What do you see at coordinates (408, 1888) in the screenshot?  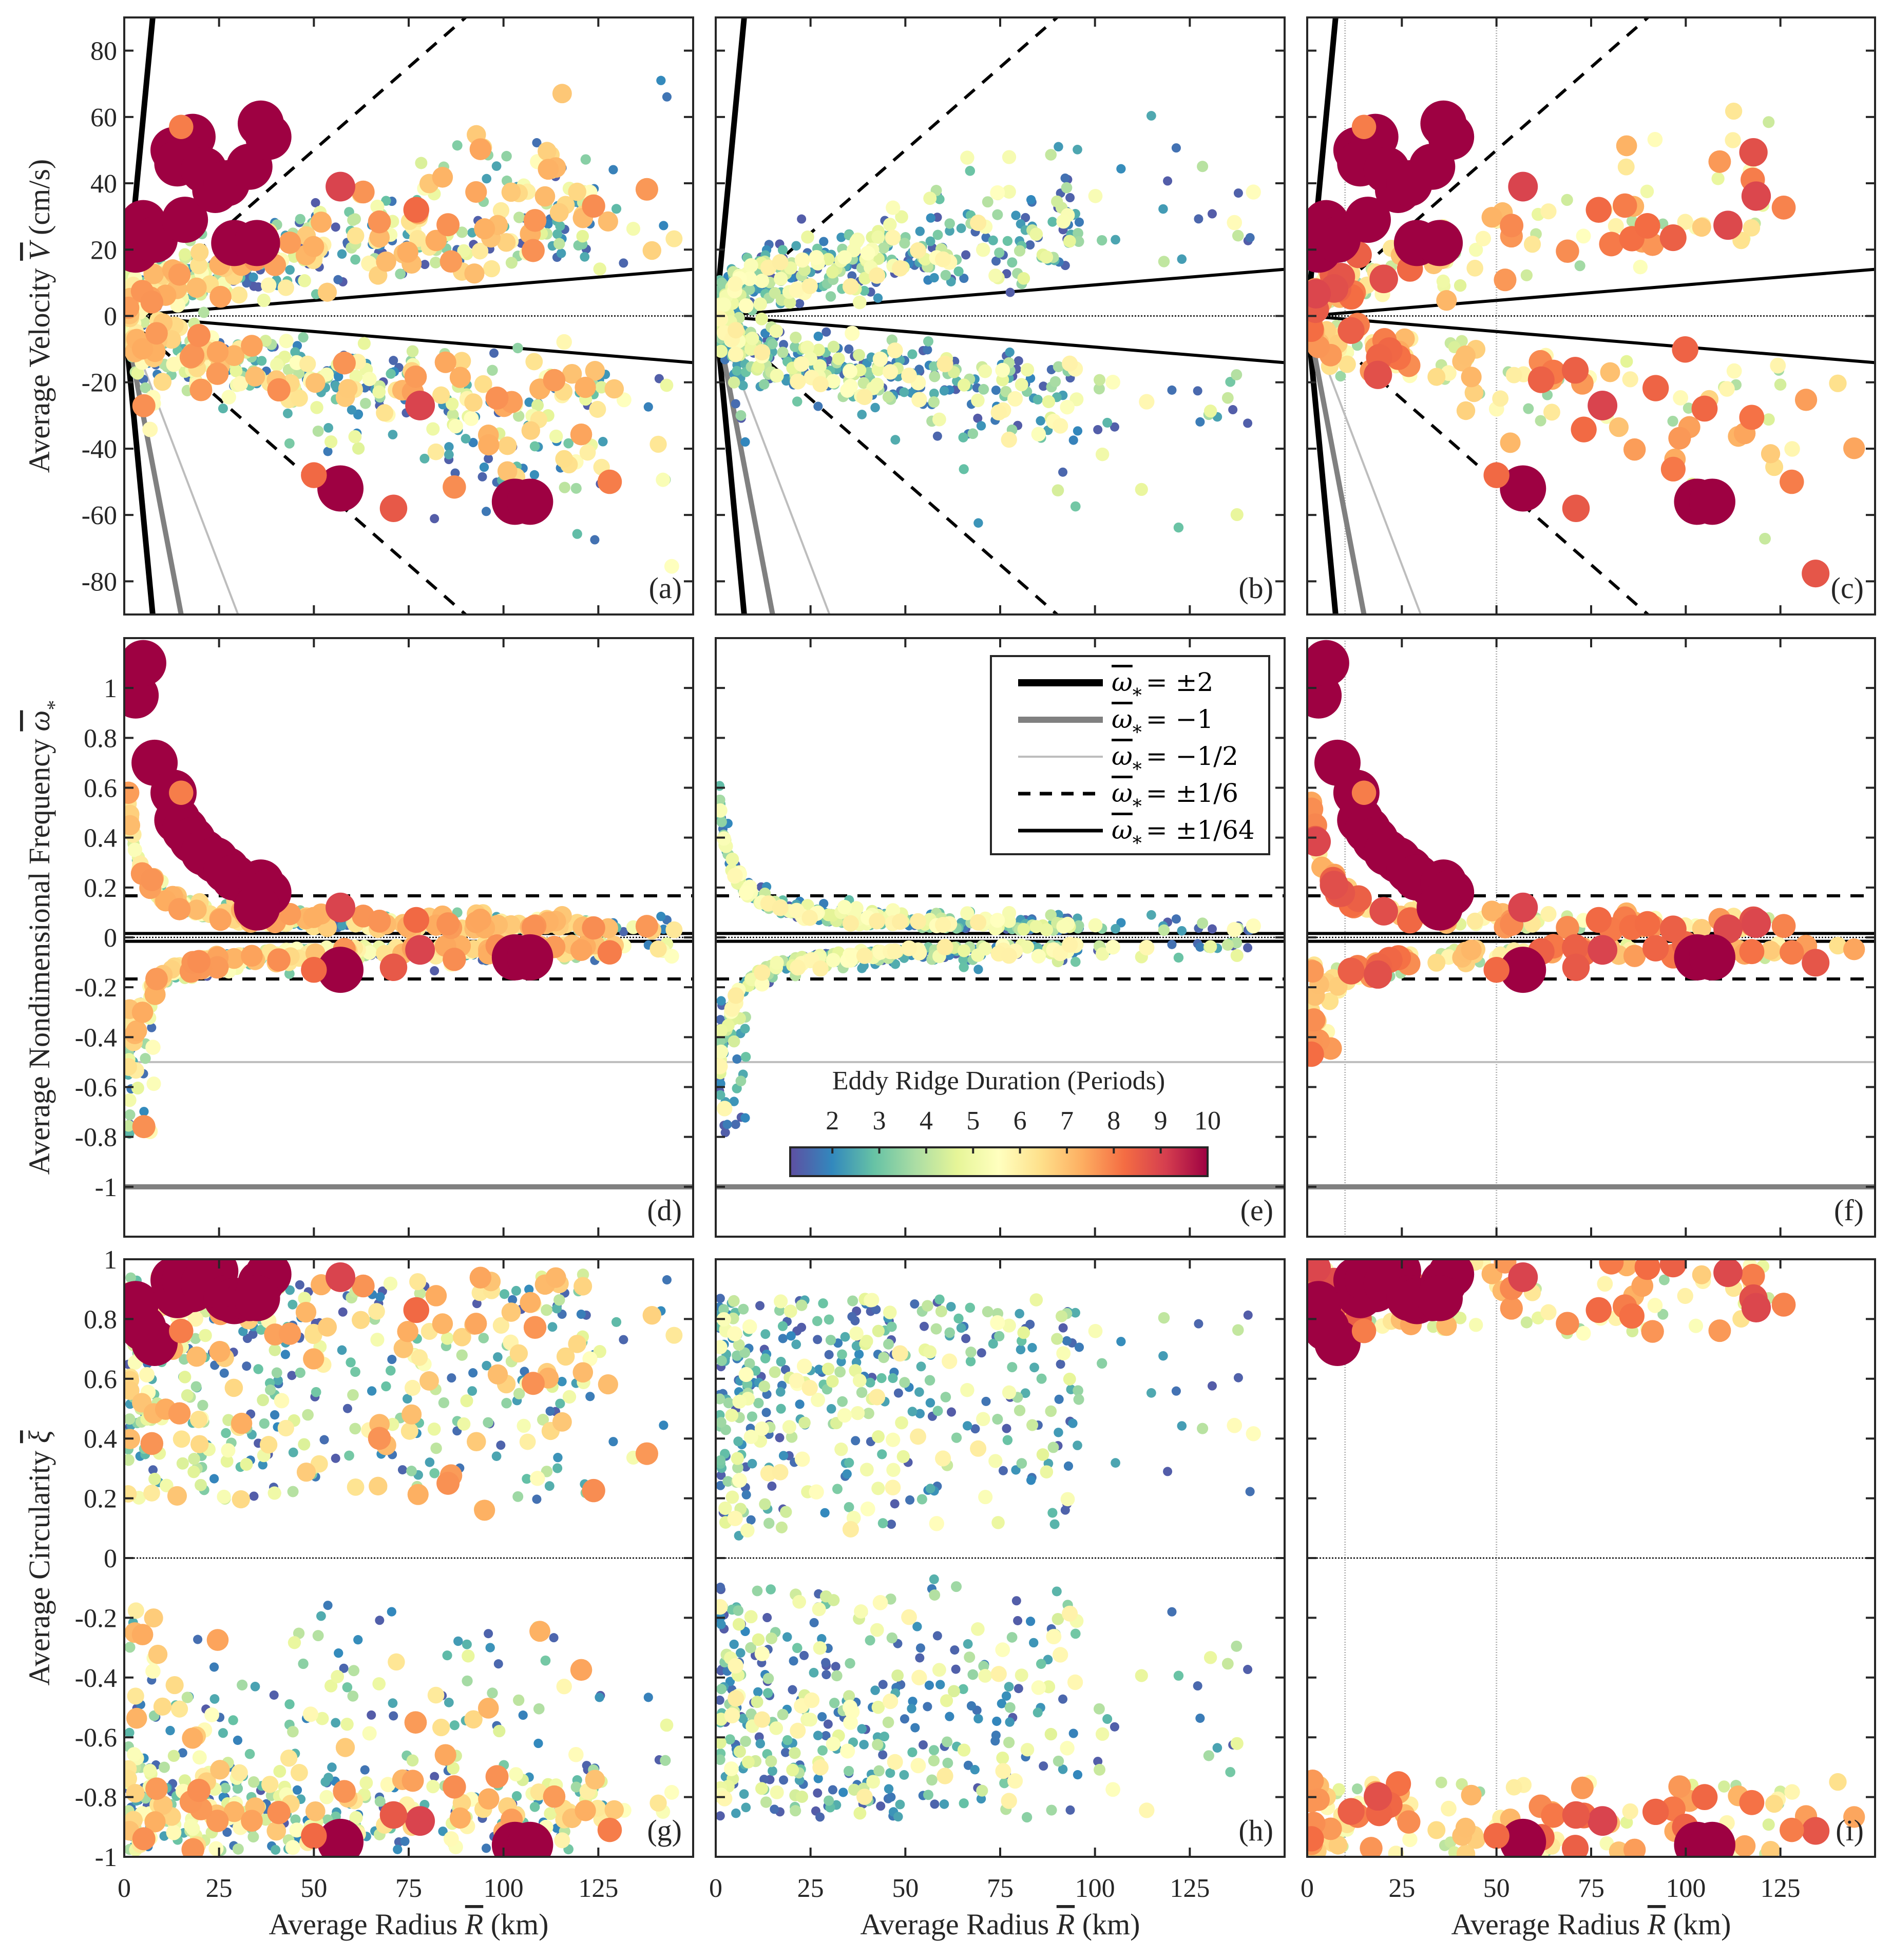 I see `x-tick-label: 75` at bounding box center [408, 1888].